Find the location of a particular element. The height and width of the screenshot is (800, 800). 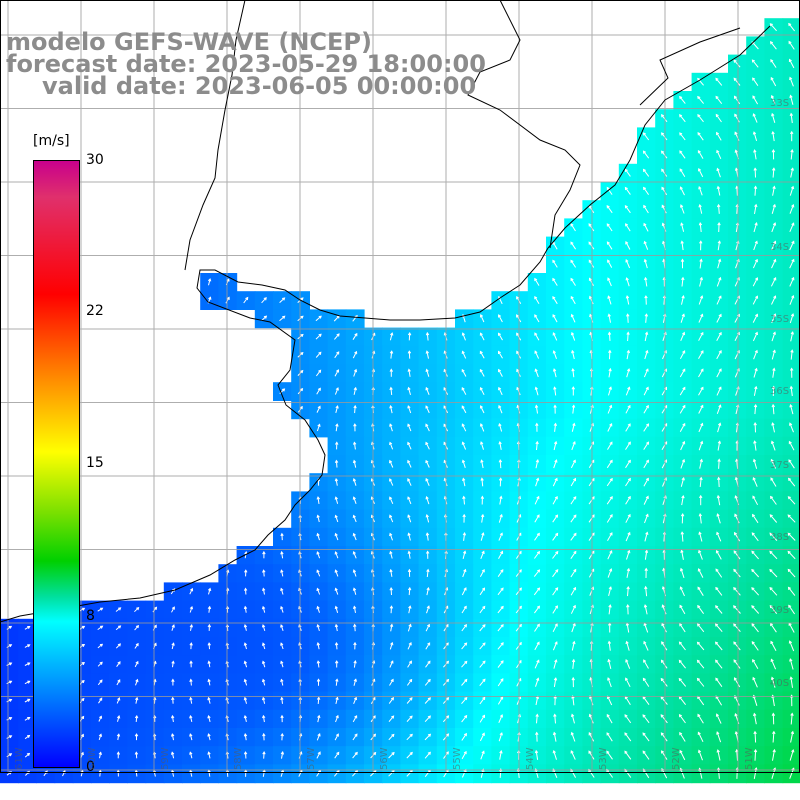

lat-label: 38S is located at coordinates (780, 537).